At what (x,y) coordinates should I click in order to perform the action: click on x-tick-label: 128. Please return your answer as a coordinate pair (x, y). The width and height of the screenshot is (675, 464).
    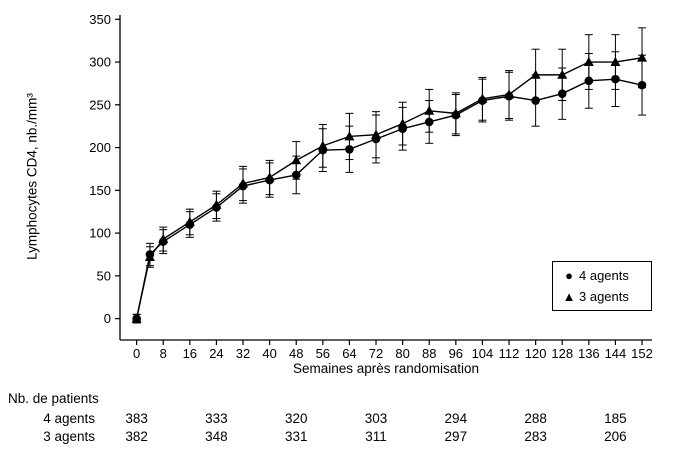
    Looking at the image, I should click on (562, 353).